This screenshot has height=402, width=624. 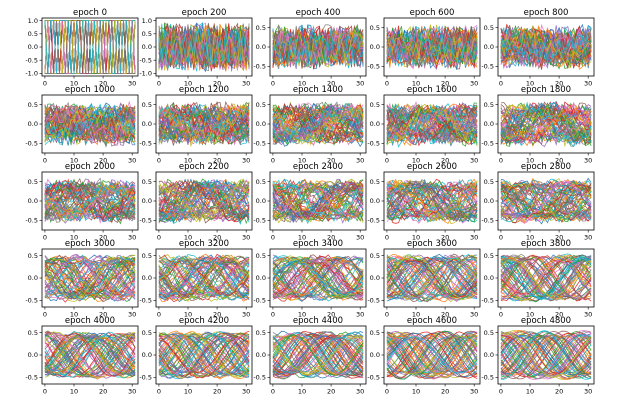 I want to click on panel-1: 0 10 20 30 -1.0 -0.5 0.0 0.5 1.0 epoch 200, so click(x=196, y=48).